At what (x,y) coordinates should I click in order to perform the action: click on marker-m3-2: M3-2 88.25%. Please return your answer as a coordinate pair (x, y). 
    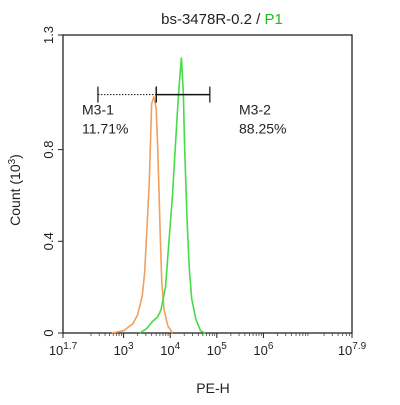
    Looking at the image, I should click on (220, 111).